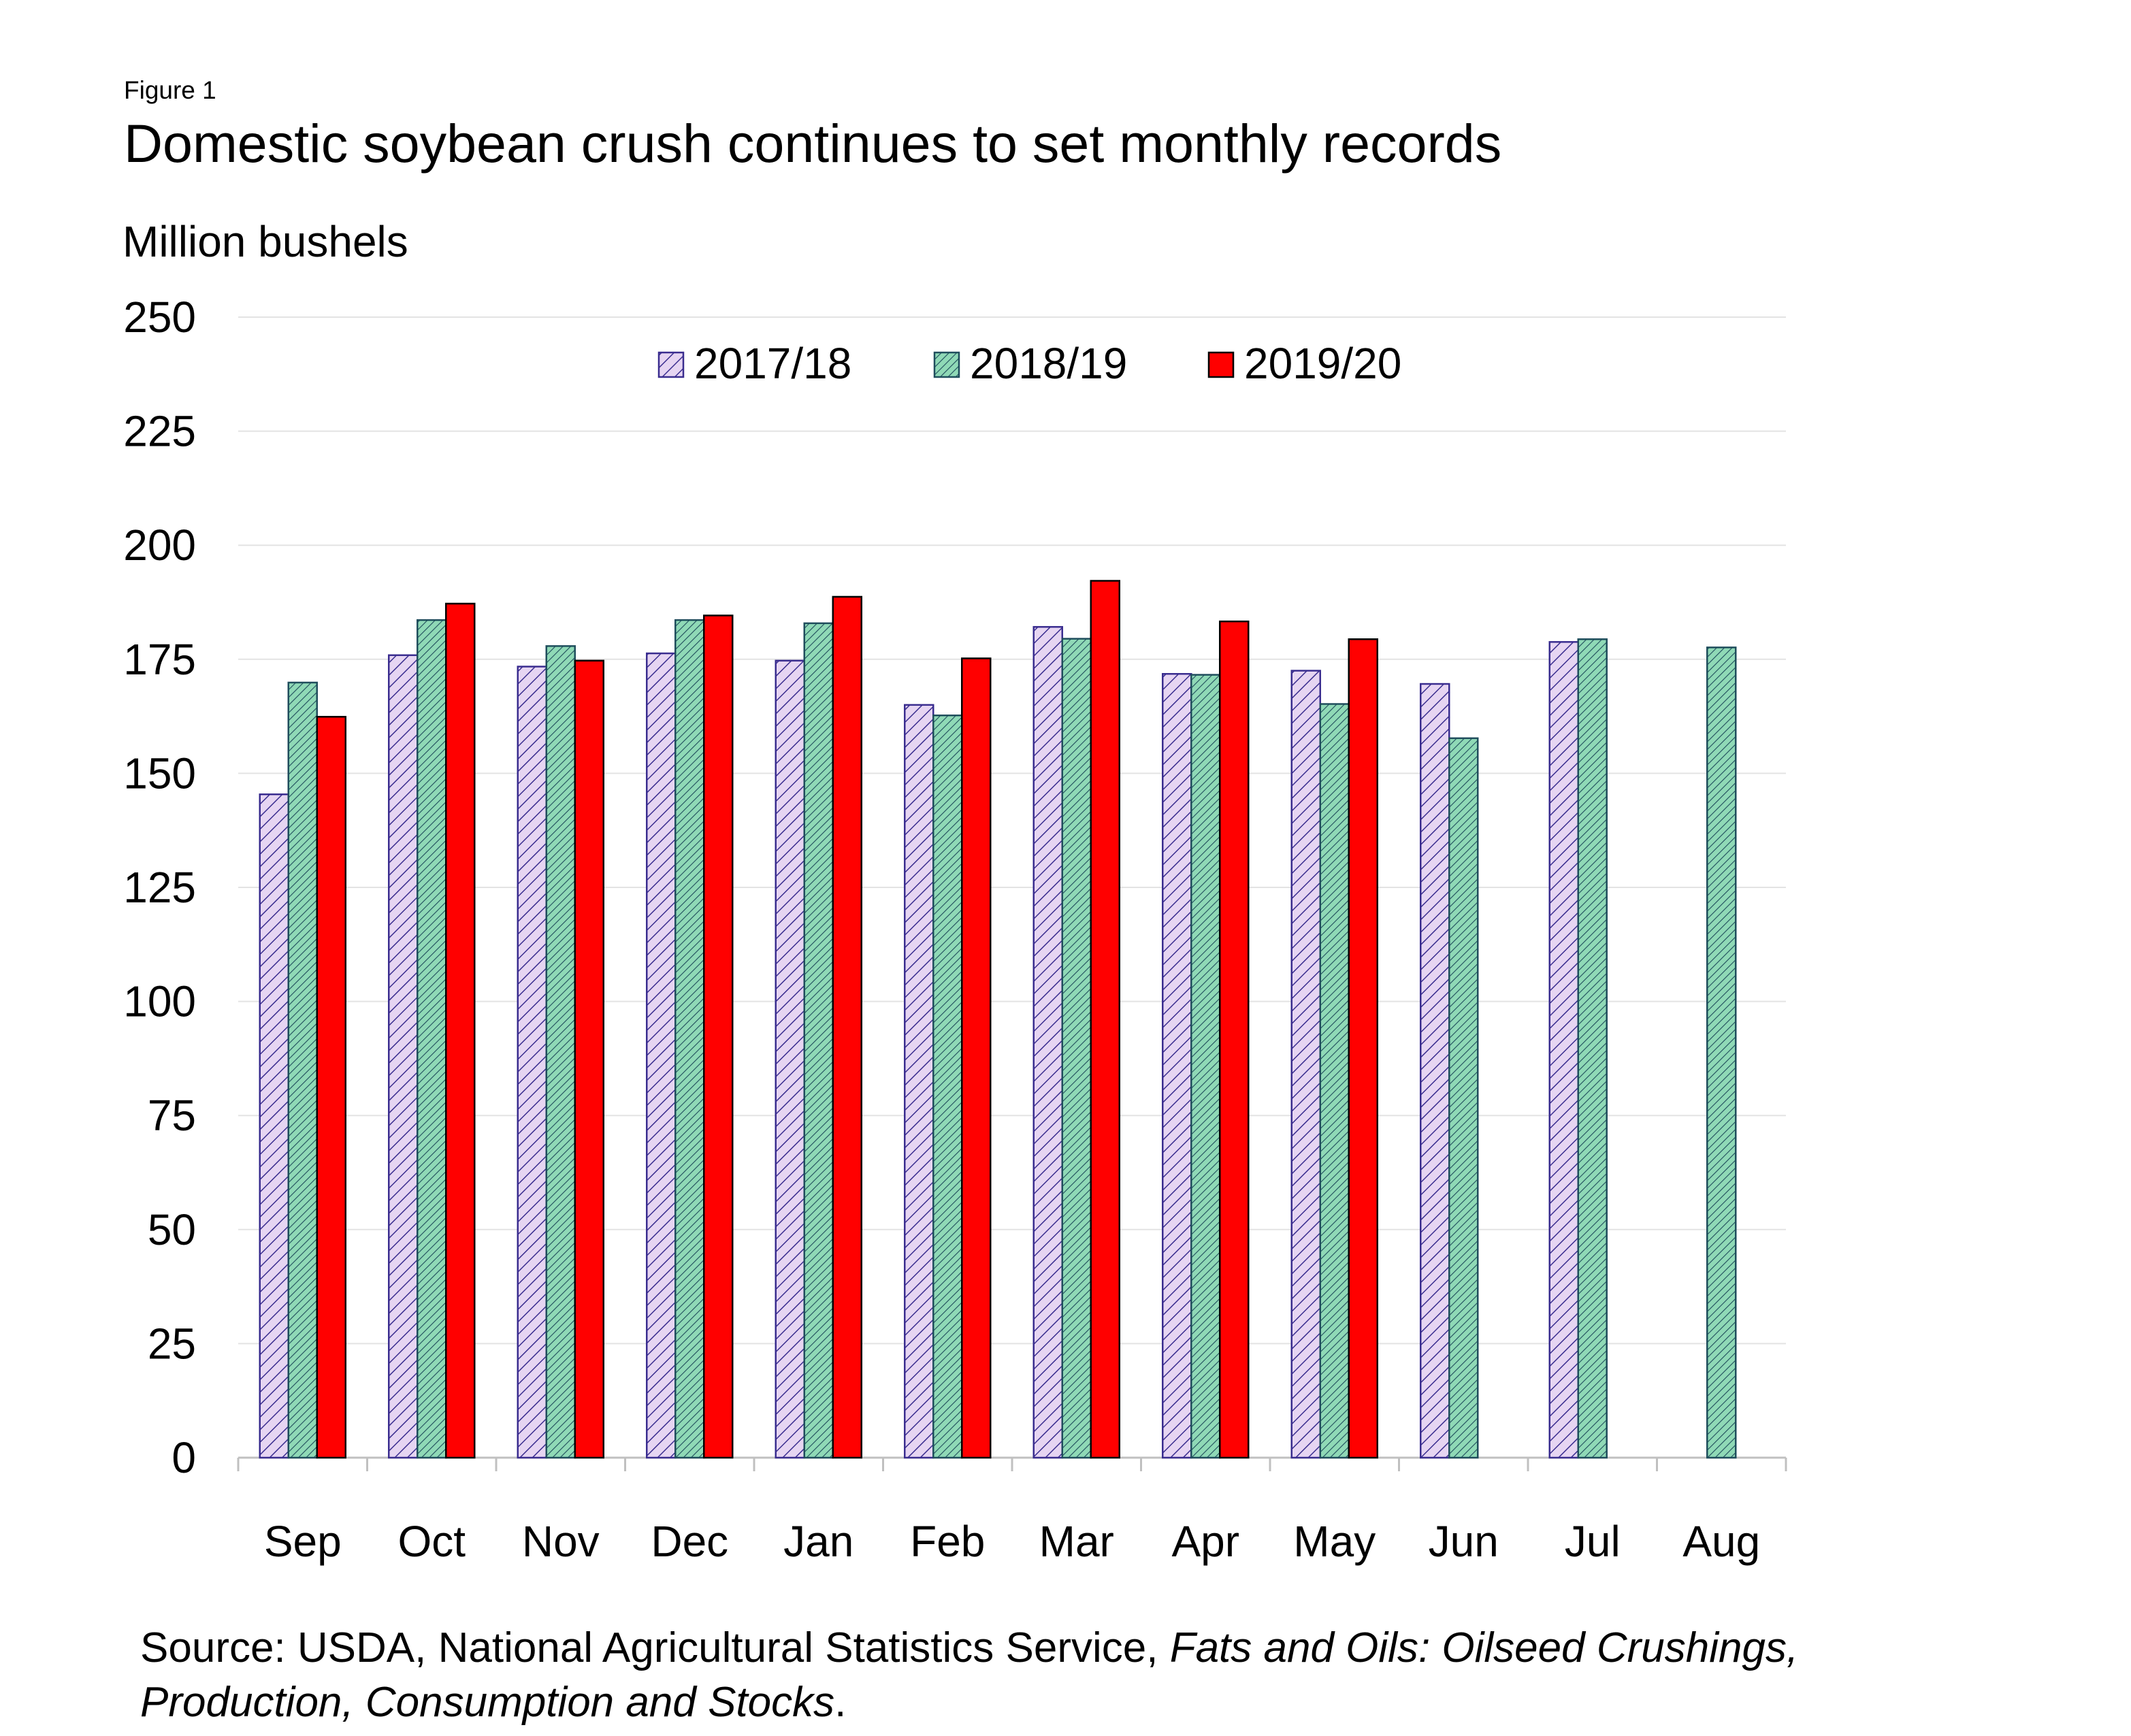 The width and height of the screenshot is (2131, 1736). What do you see at coordinates (432, 1039) in the screenshot?
I see `bar-2018-19-oct` at bounding box center [432, 1039].